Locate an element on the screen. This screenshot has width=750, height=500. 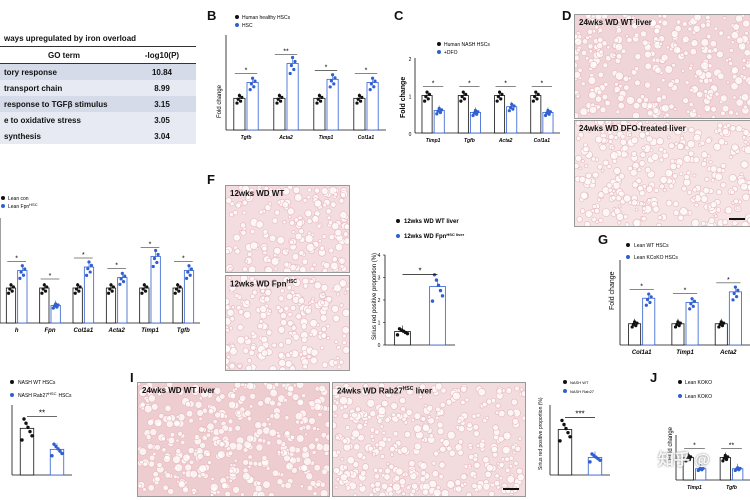
tissue-texture is located at coordinates (429, 439).